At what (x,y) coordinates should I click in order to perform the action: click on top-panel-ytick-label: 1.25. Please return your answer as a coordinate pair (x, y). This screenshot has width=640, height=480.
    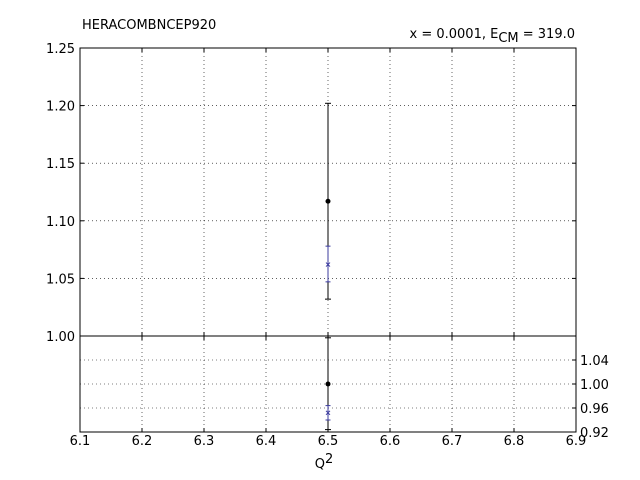
    Looking at the image, I should click on (60, 49).